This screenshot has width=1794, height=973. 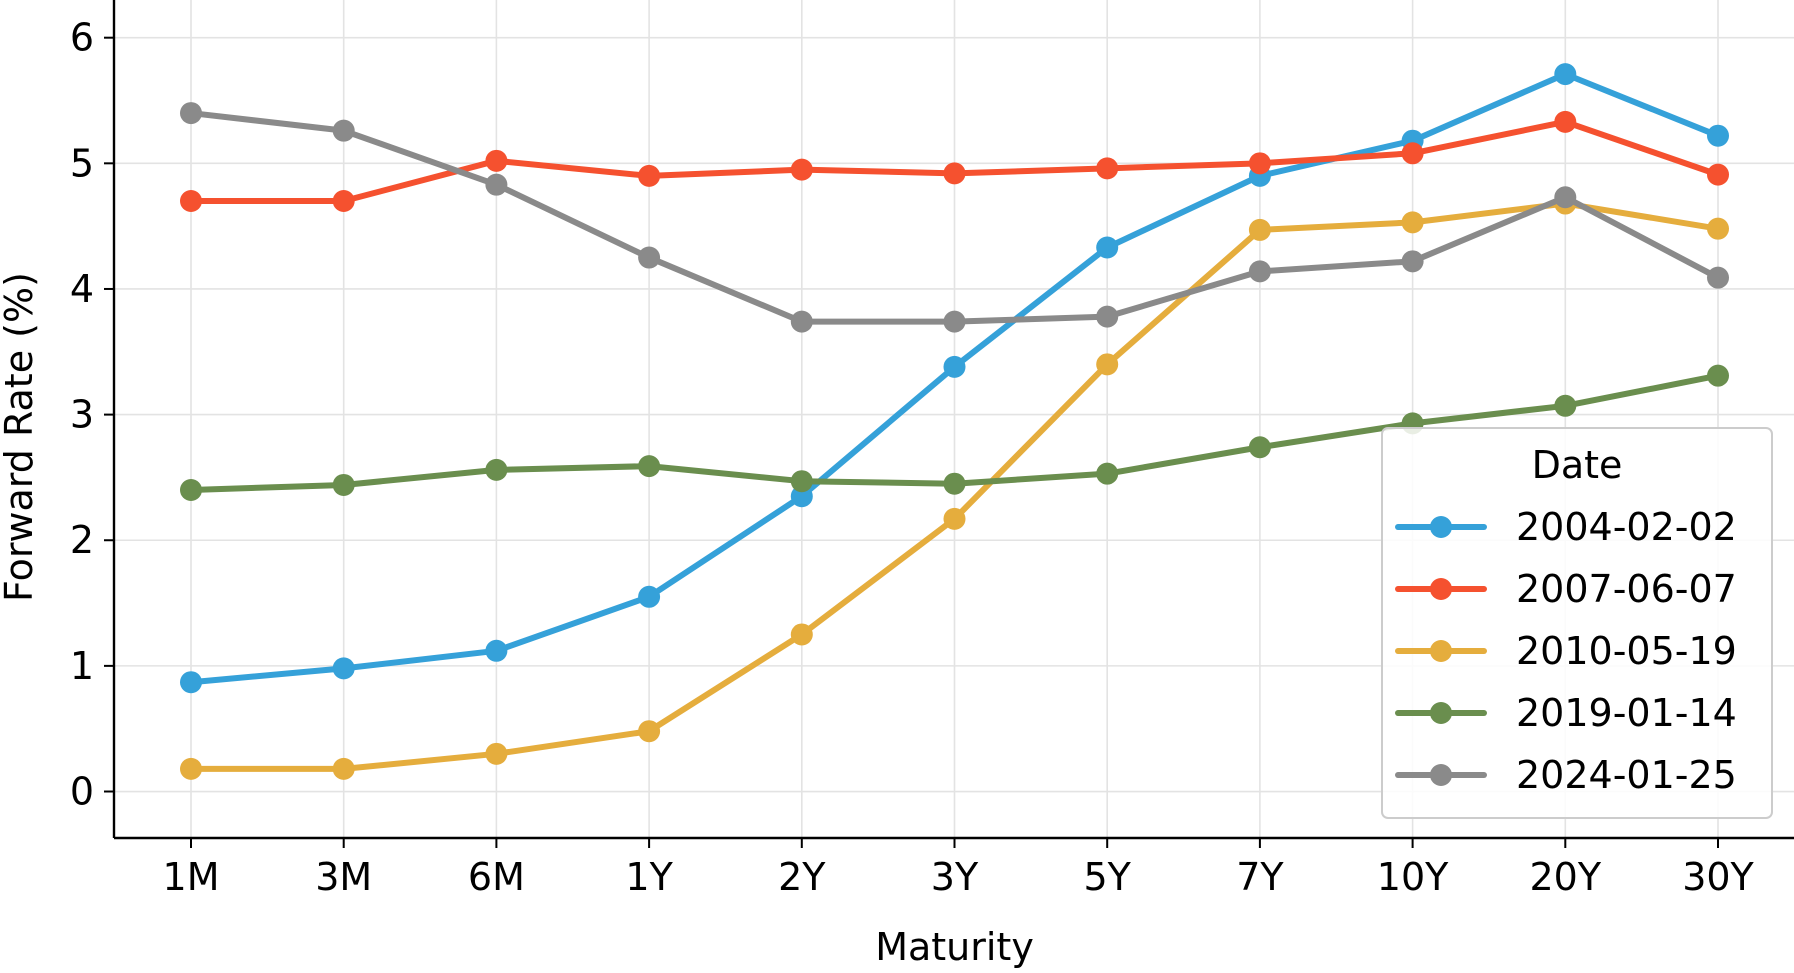 What do you see at coordinates (954, 947) in the screenshot?
I see `x-axis-label: Maturity` at bounding box center [954, 947].